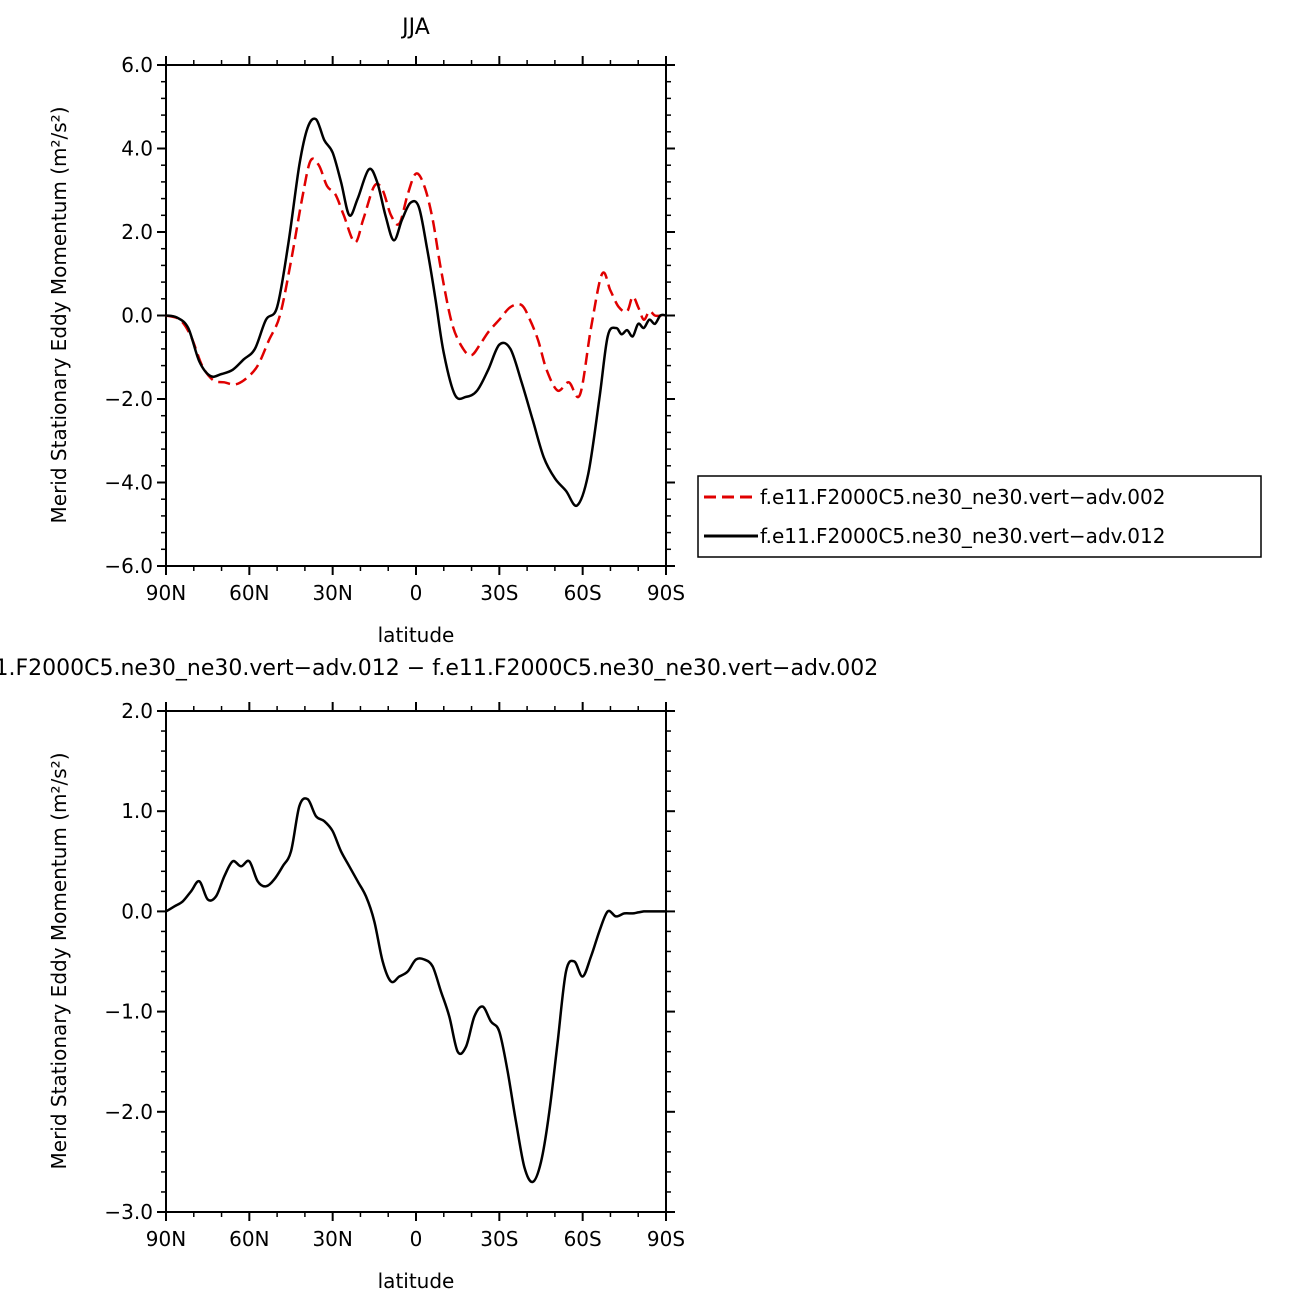  What do you see at coordinates (137, 149) in the screenshot?
I see `y-tick-label: 4.0` at bounding box center [137, 149].